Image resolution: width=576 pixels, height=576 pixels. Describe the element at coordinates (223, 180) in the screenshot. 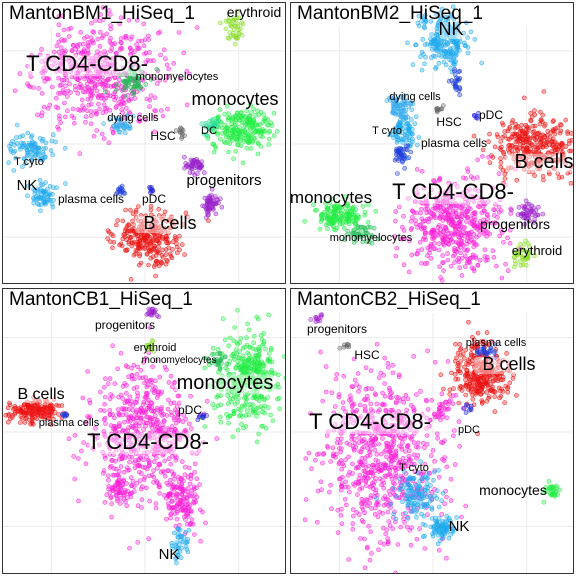

I see `cluster-label-group: progenitors` at that location.